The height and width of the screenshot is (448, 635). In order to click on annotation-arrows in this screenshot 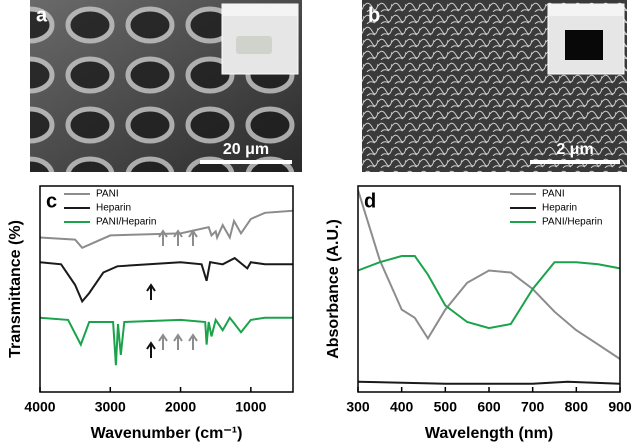, I will do `click(172, 293)`.